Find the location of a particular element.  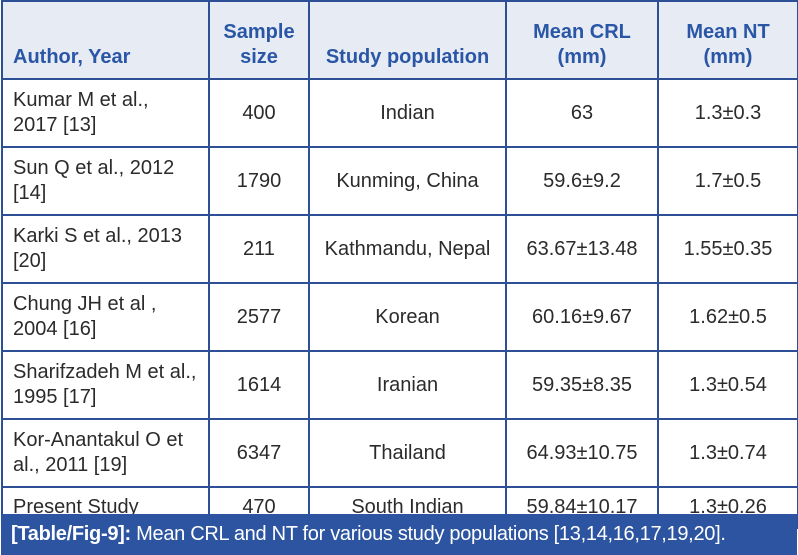

cell-mean-nt: 1.55±0.35 is located at coordinates (727, 249).